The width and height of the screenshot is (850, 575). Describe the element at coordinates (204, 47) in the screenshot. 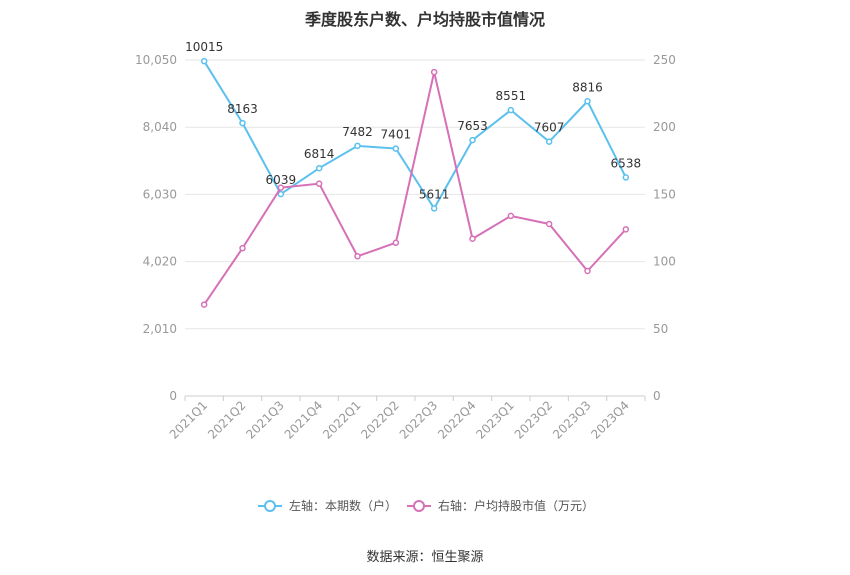

I see `data-label: 10015` at that location.